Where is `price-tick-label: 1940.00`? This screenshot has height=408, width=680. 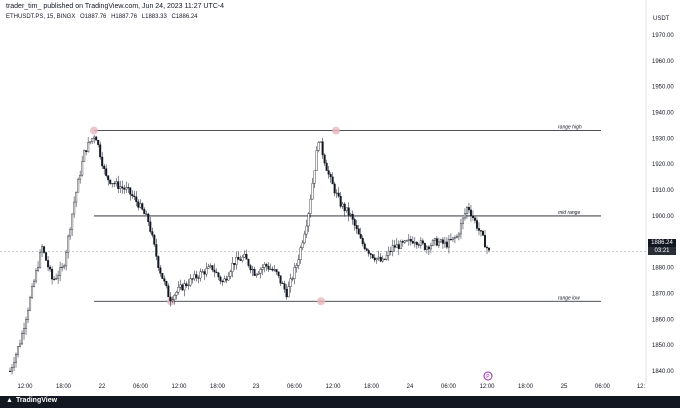 price-tick-label: 1940.00 is located at coordinates (663, 114).